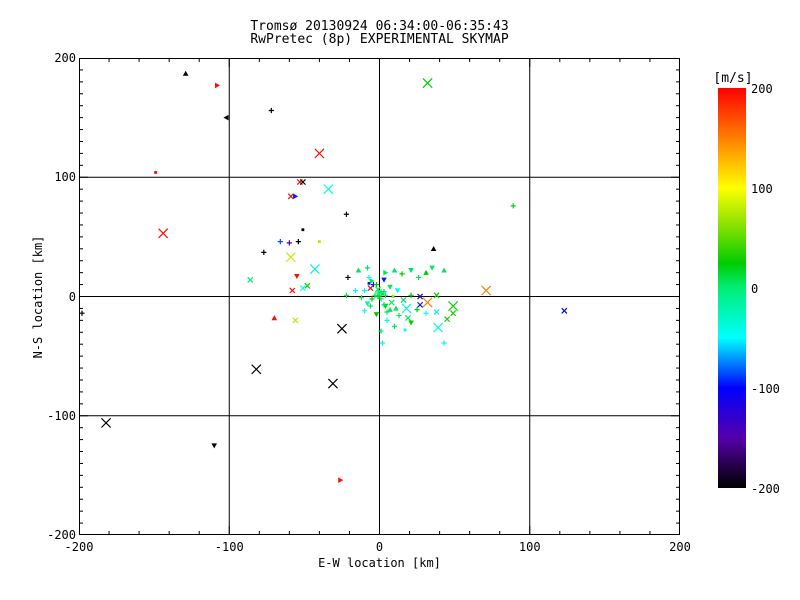 The width and height of the screenshot is (800, 600). What do you see at coordinates (61, 535) in the screenshot?
I see `y-tick-label: -200` at bounding box center [61, 535].